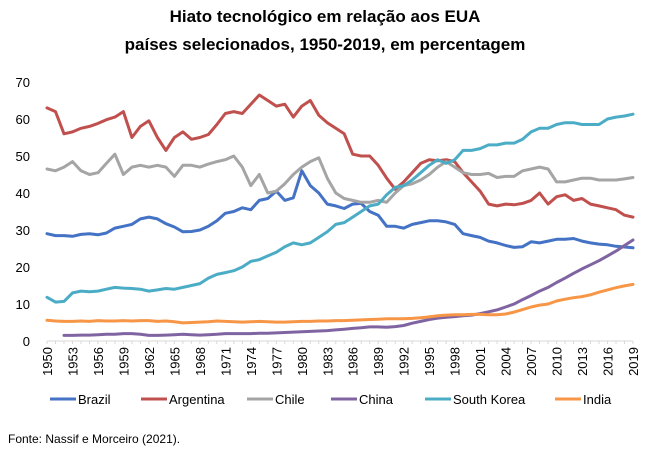 The height and width of the screenshot is (457, 650). I want to click on x-tick-label: 1956, so click(98, 361).